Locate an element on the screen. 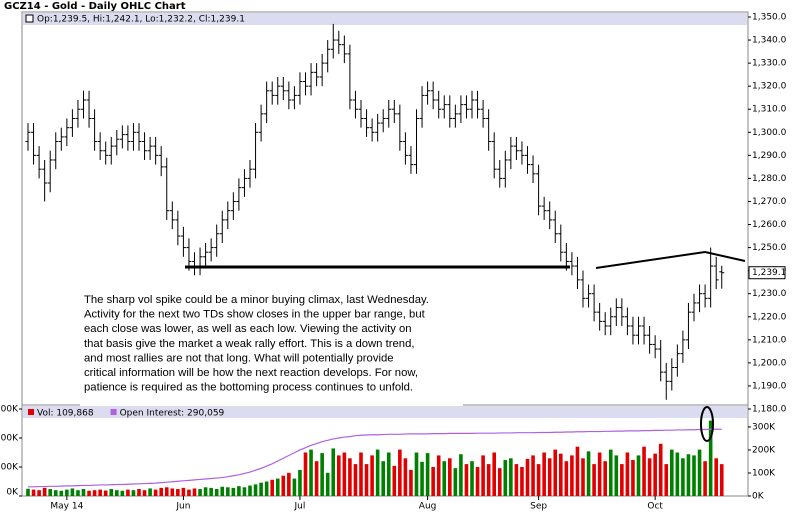 This screenshot has width=800, height=514. annotation-box is located at coordinates (271, 344).